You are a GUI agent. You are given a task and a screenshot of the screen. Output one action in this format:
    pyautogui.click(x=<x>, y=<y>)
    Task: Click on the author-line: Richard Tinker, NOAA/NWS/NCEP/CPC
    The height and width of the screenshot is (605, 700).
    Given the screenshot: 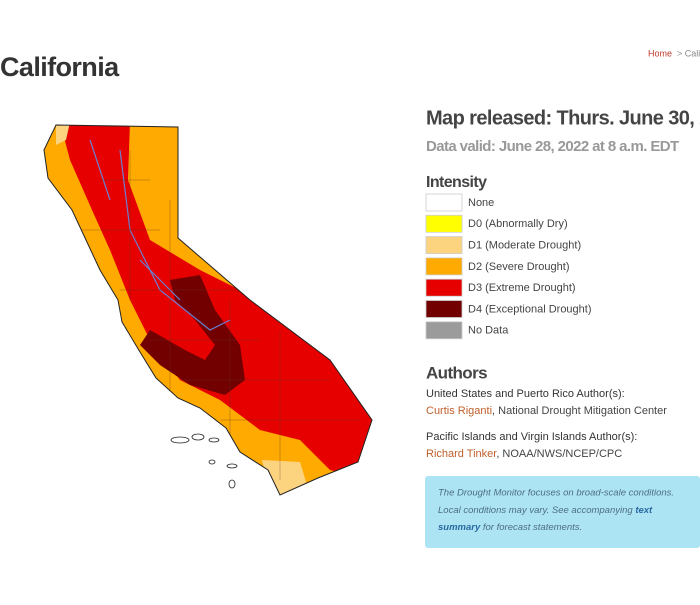 What is the action you would take?
    pyautogui.click(x=524, y=454)
    